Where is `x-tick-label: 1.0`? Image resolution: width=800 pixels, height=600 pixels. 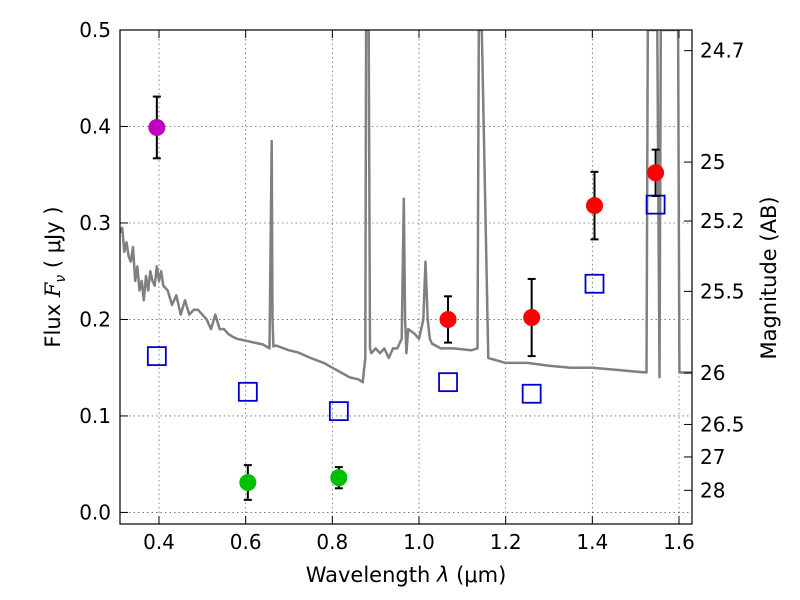 x-tick-label: 1.0 is located at coordinates (419, 542).